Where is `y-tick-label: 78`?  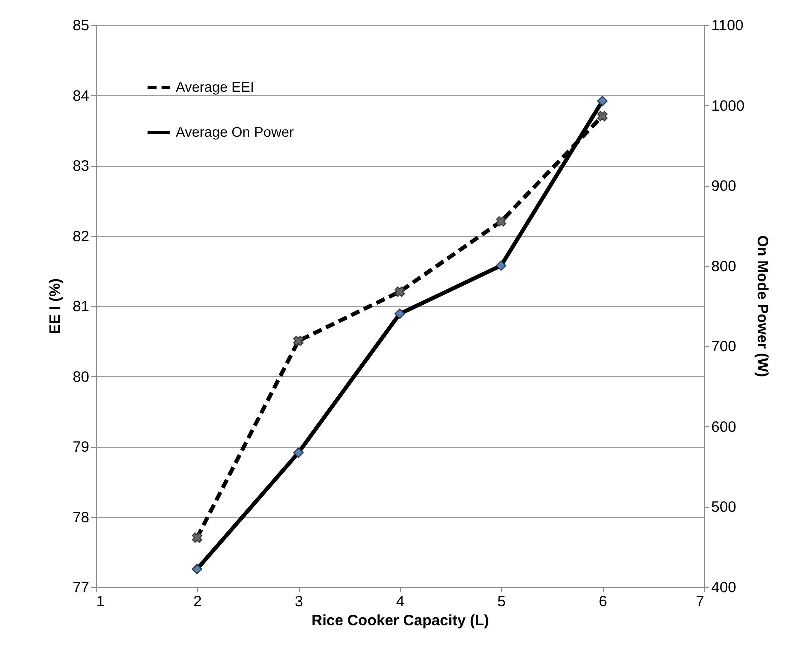
y-tick-label: 78 is located at coordinates (81, 517).